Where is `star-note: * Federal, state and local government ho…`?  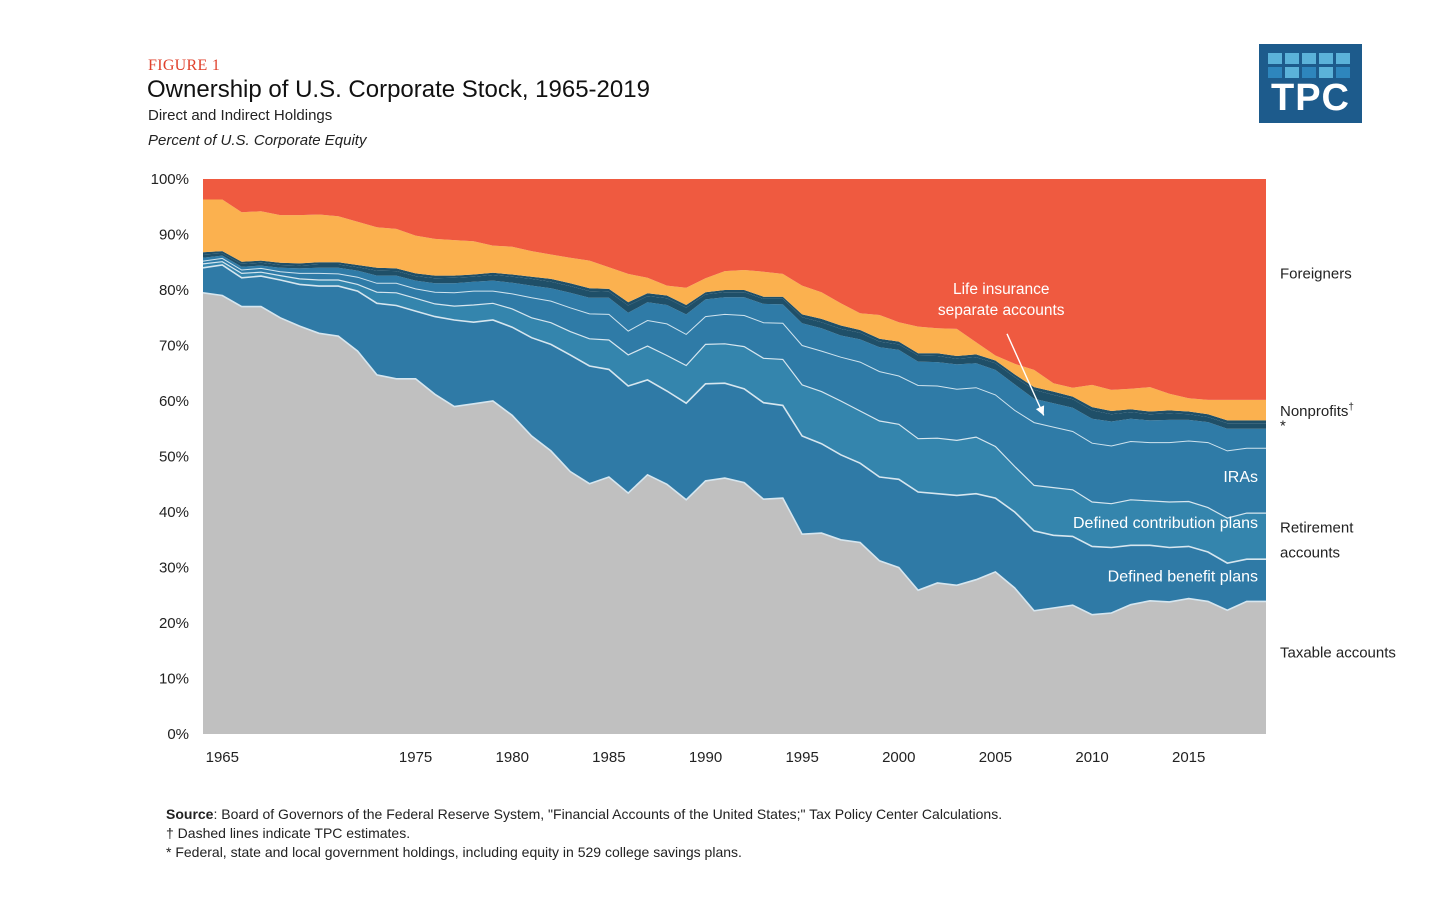 star-note: * Federal, state and local government ho… is located at coordinates (454, 852).